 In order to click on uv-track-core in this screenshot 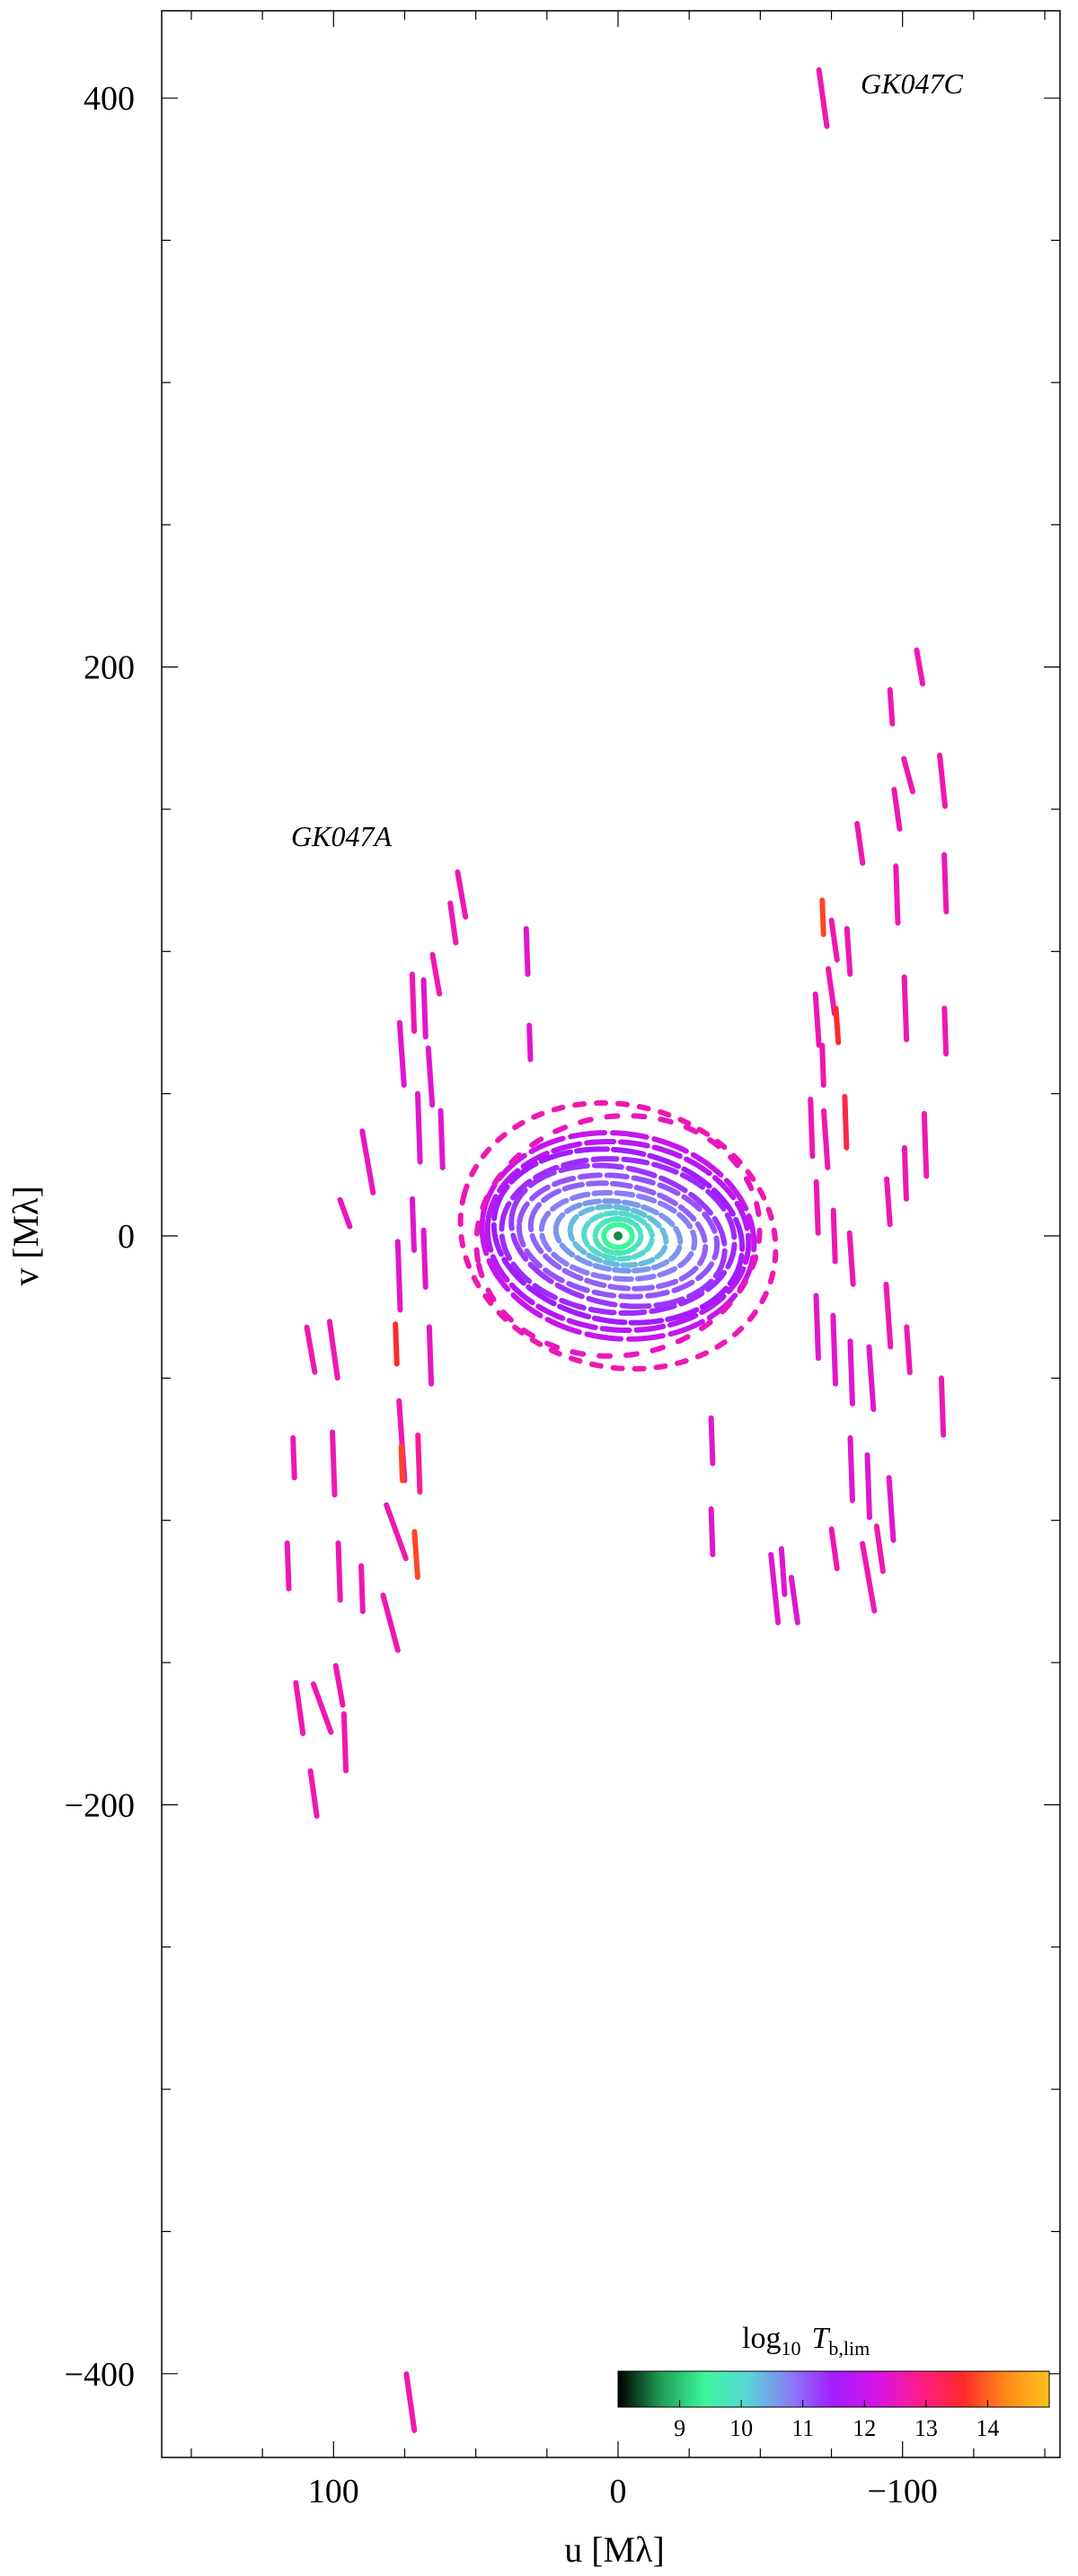, I will do `click(618, 1235)`.